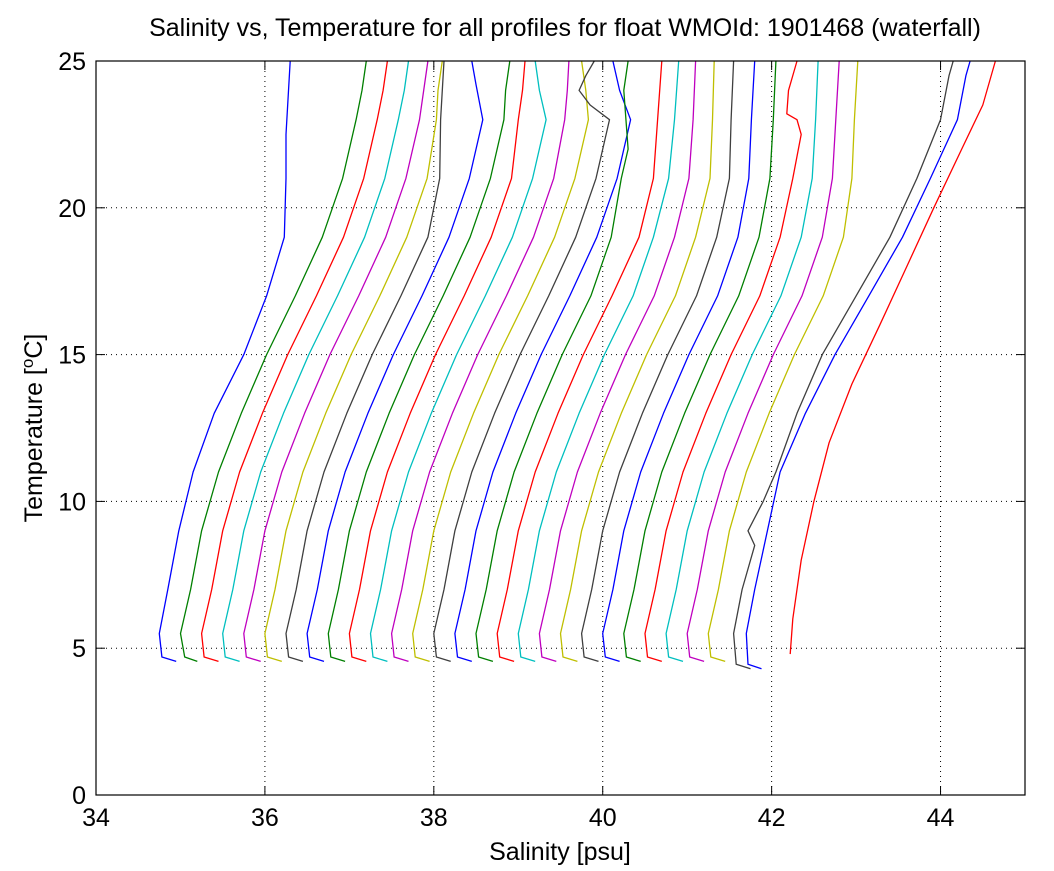 The width and height of the screenshot is (1054, 871). What do you see at coordinates (34, 346) in the screenshot?
I see `y-axis-label-unit: C]` at bounding box center [34, 346].